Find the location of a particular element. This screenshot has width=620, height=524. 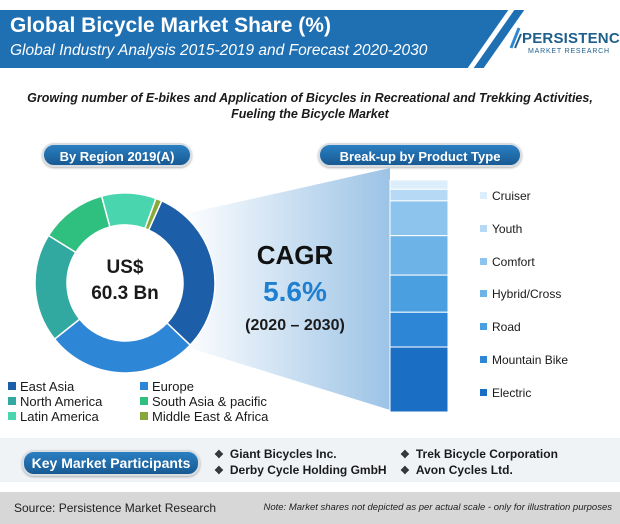

bar-segment-mountain-bike is located at coordinates (419, 329).